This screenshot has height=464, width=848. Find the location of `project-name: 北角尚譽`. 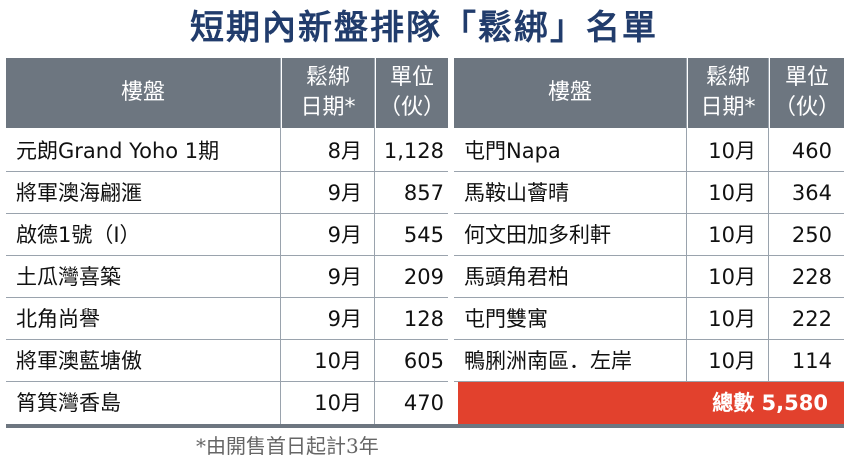

project-name: 北角尚譽 is located at coordinates (58, 319).